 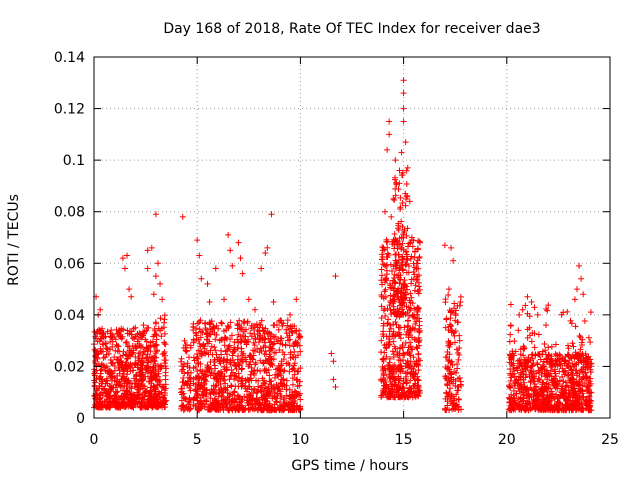 What do you see at coordinates (74, 161) in the screenshot?
I see `y-tick-label: 0.1` at bounding box center [74, 161].